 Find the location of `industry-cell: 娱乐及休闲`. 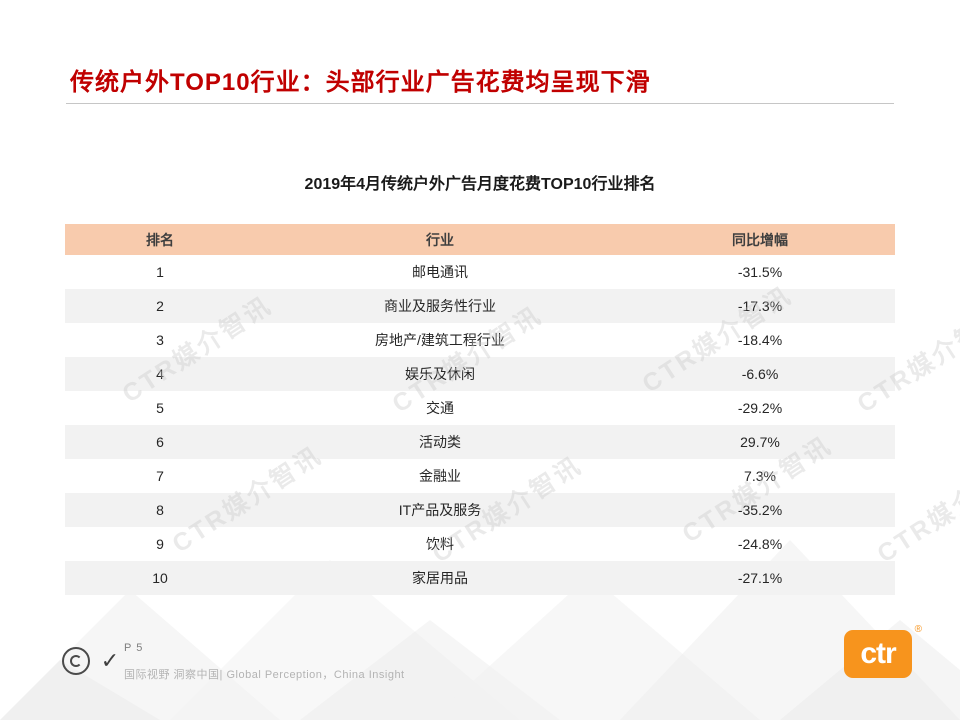

industry-cell: 娱乐及休闲 is located at coordinates (440, 374).